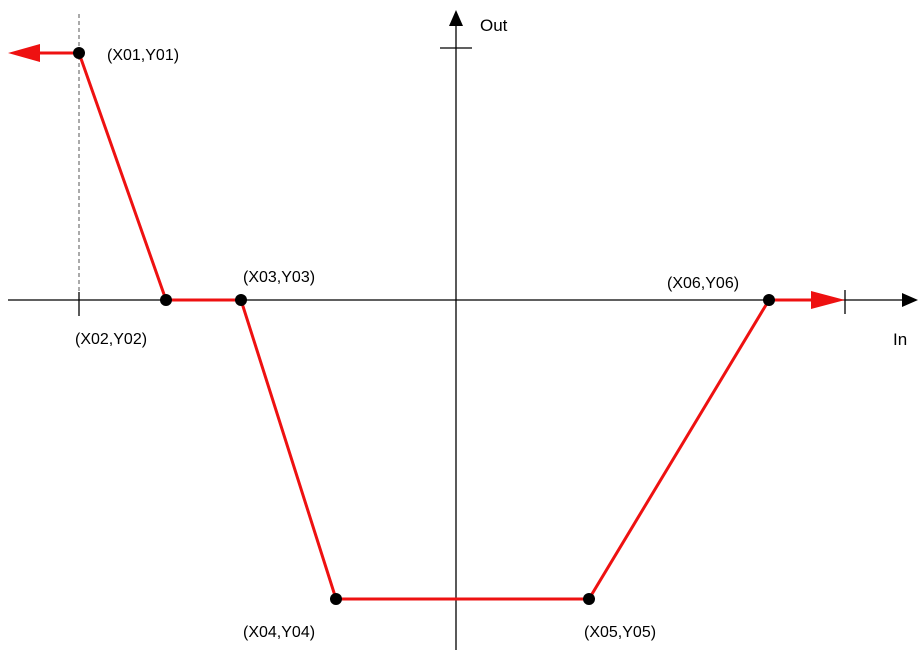 This screenshot has height=652, width=918. I want to click on x-axis-label: In, so click(900, 339).